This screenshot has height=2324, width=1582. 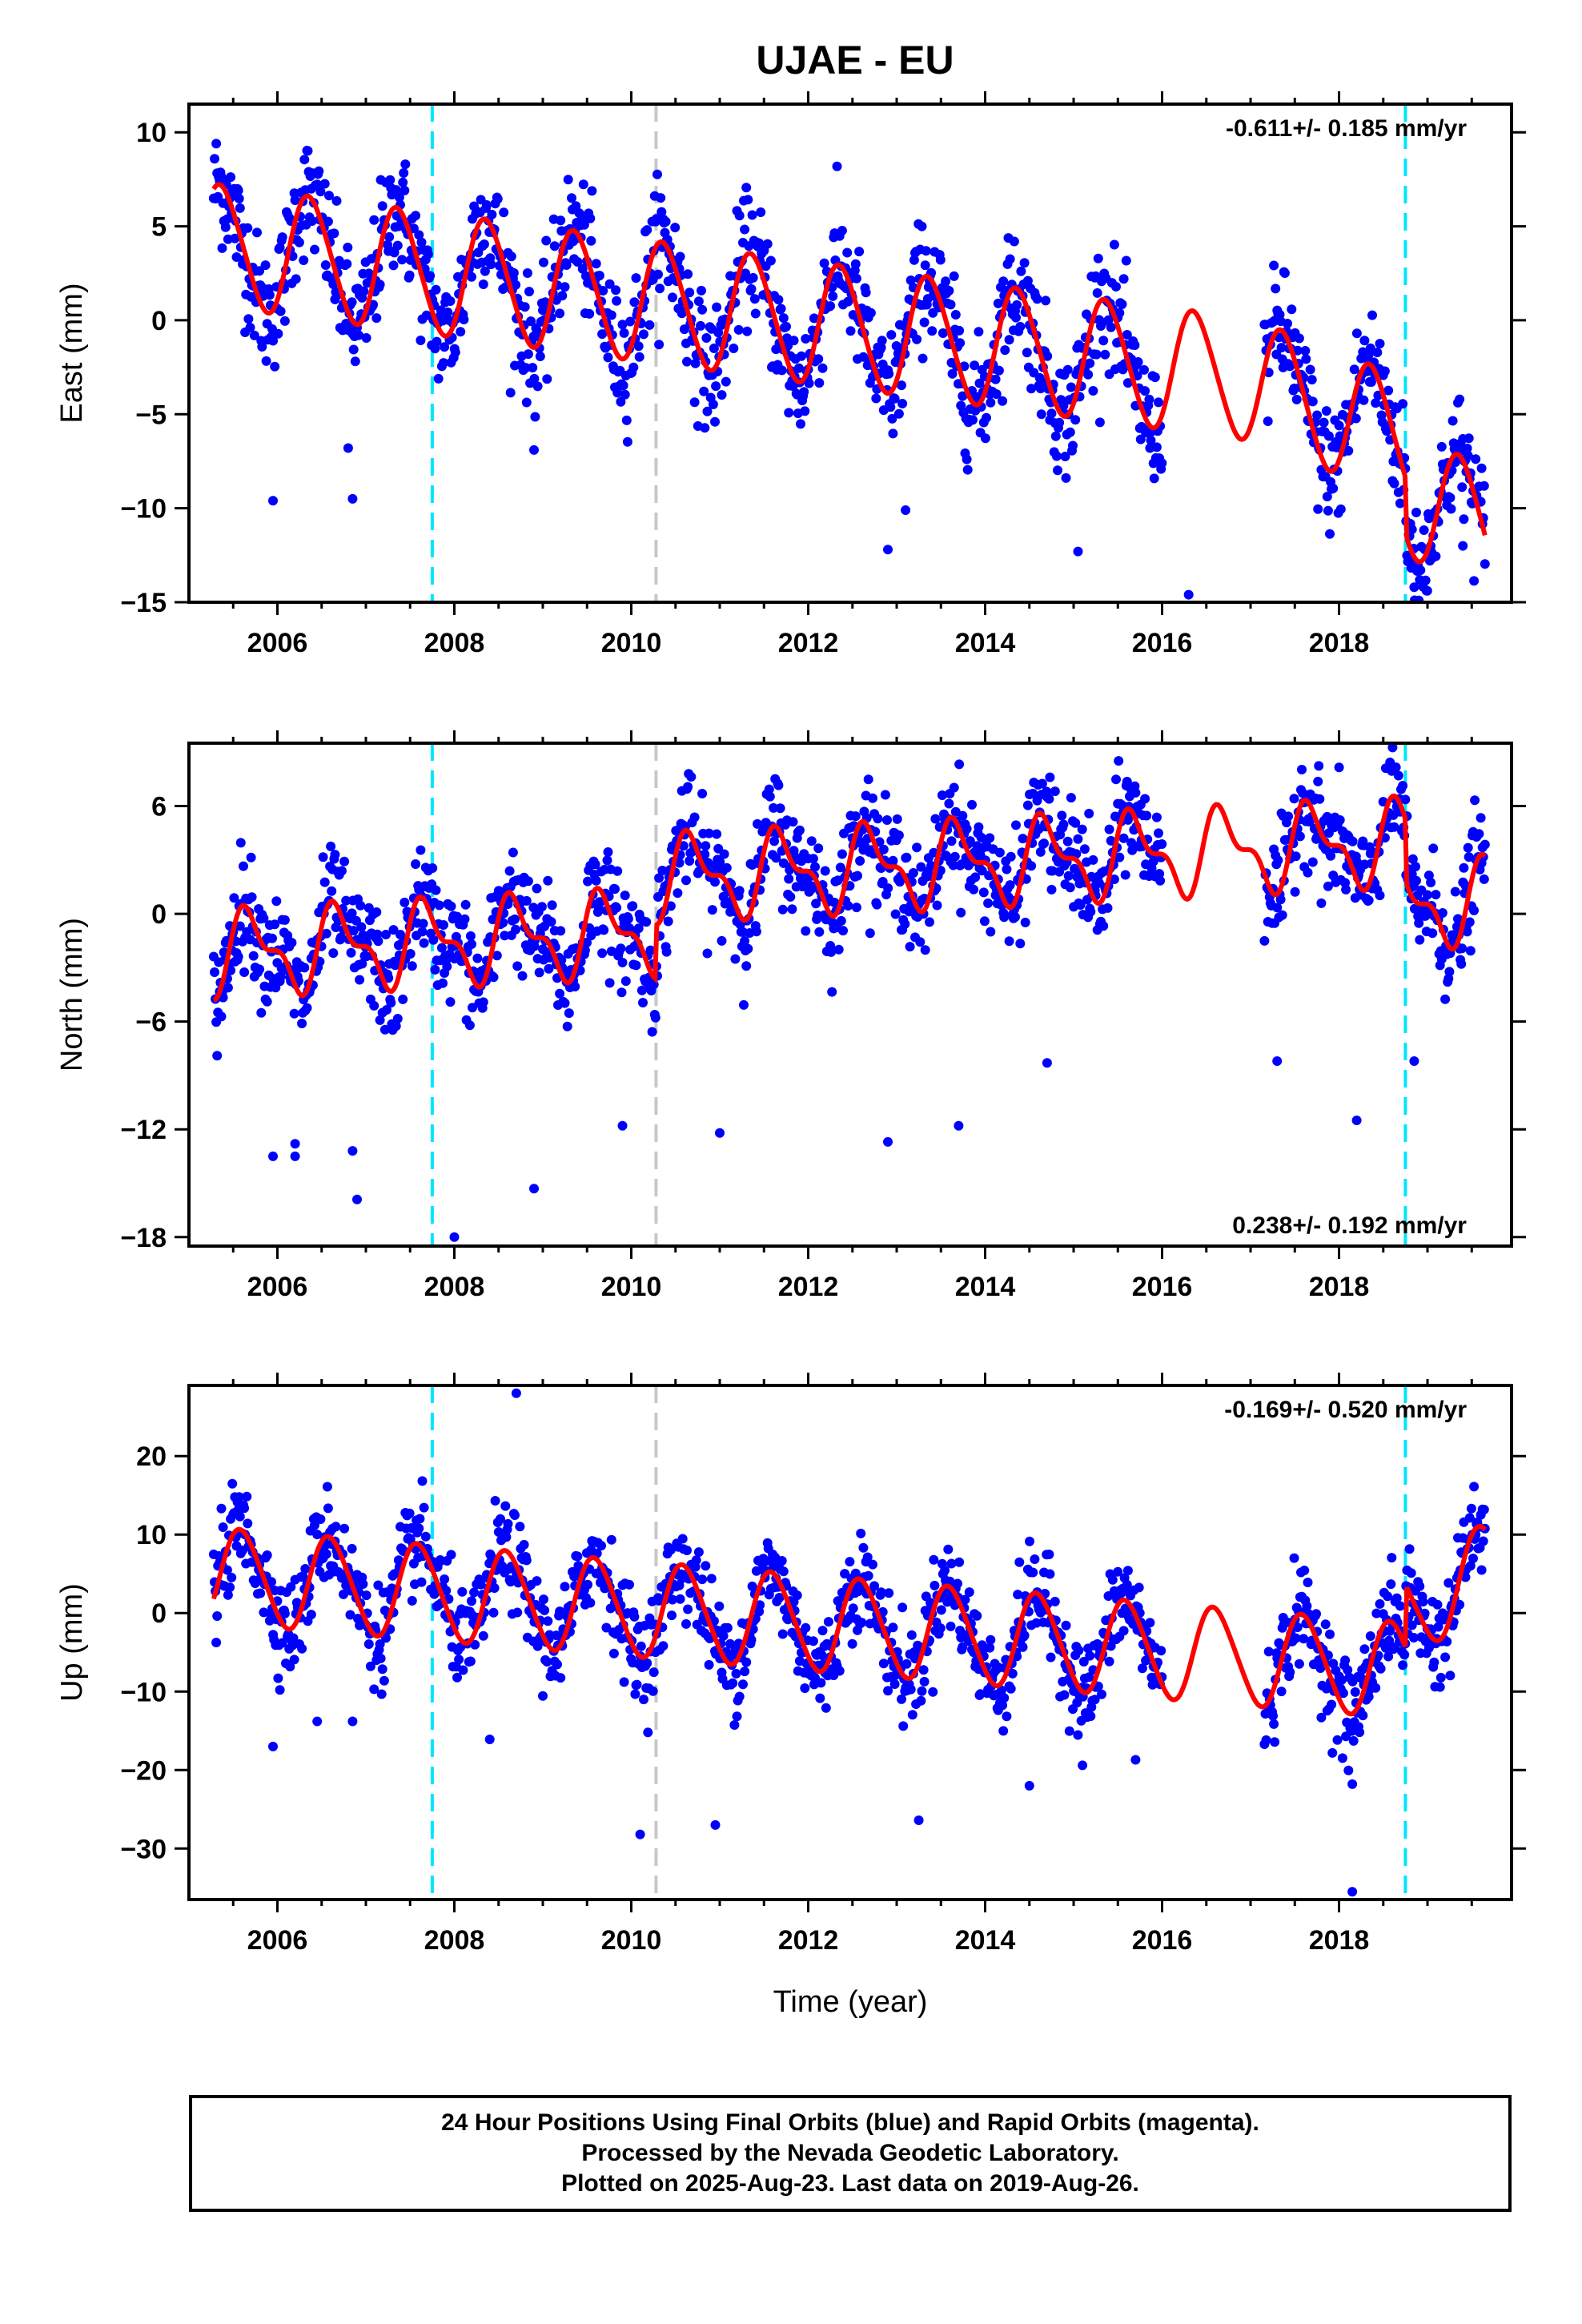 What do you see at coordinates (72, 995) in the screenshot?
I see `y-axis-label-north: North (mm)` at bounding box center [72, 995].